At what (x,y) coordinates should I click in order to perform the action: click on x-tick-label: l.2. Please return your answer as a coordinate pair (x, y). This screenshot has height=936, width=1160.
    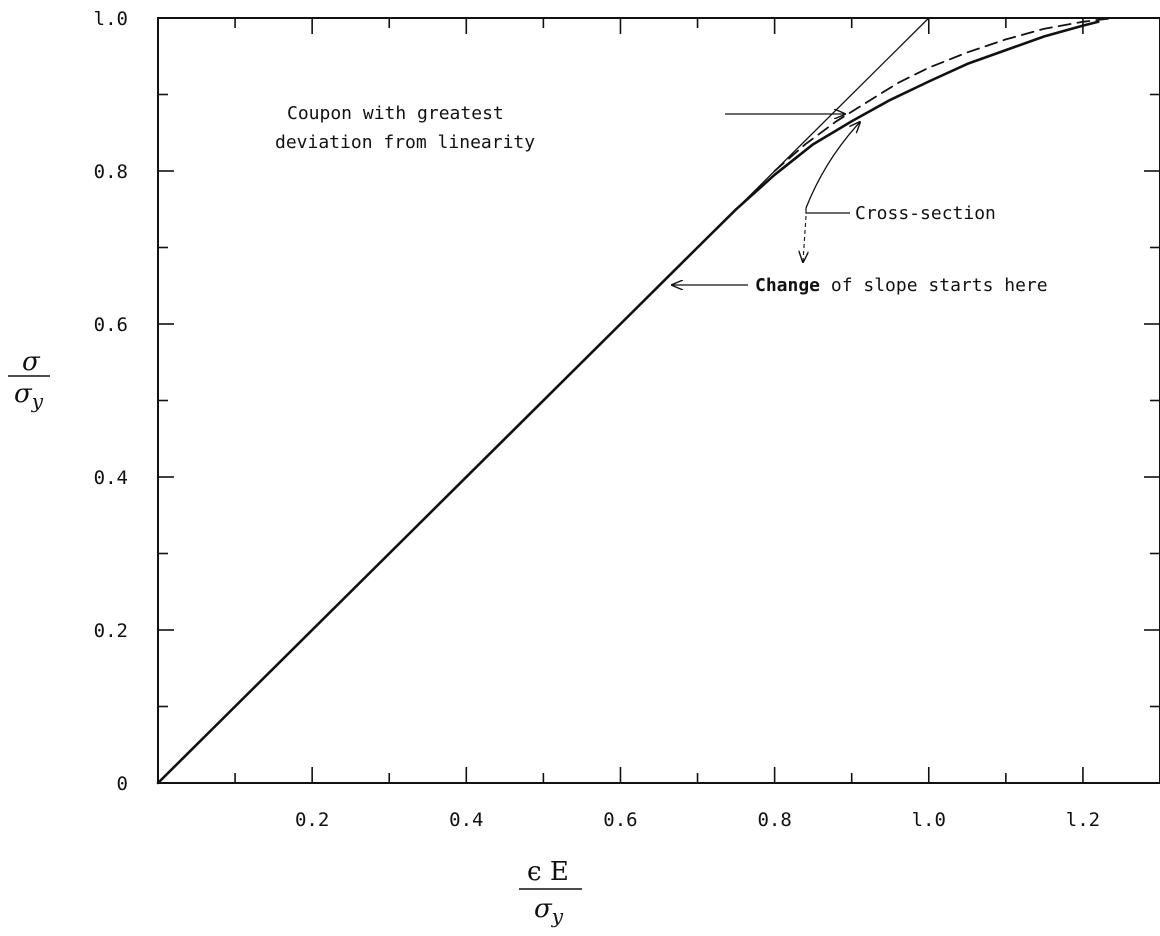
    Looking at the image, I should click on (1083, 820).